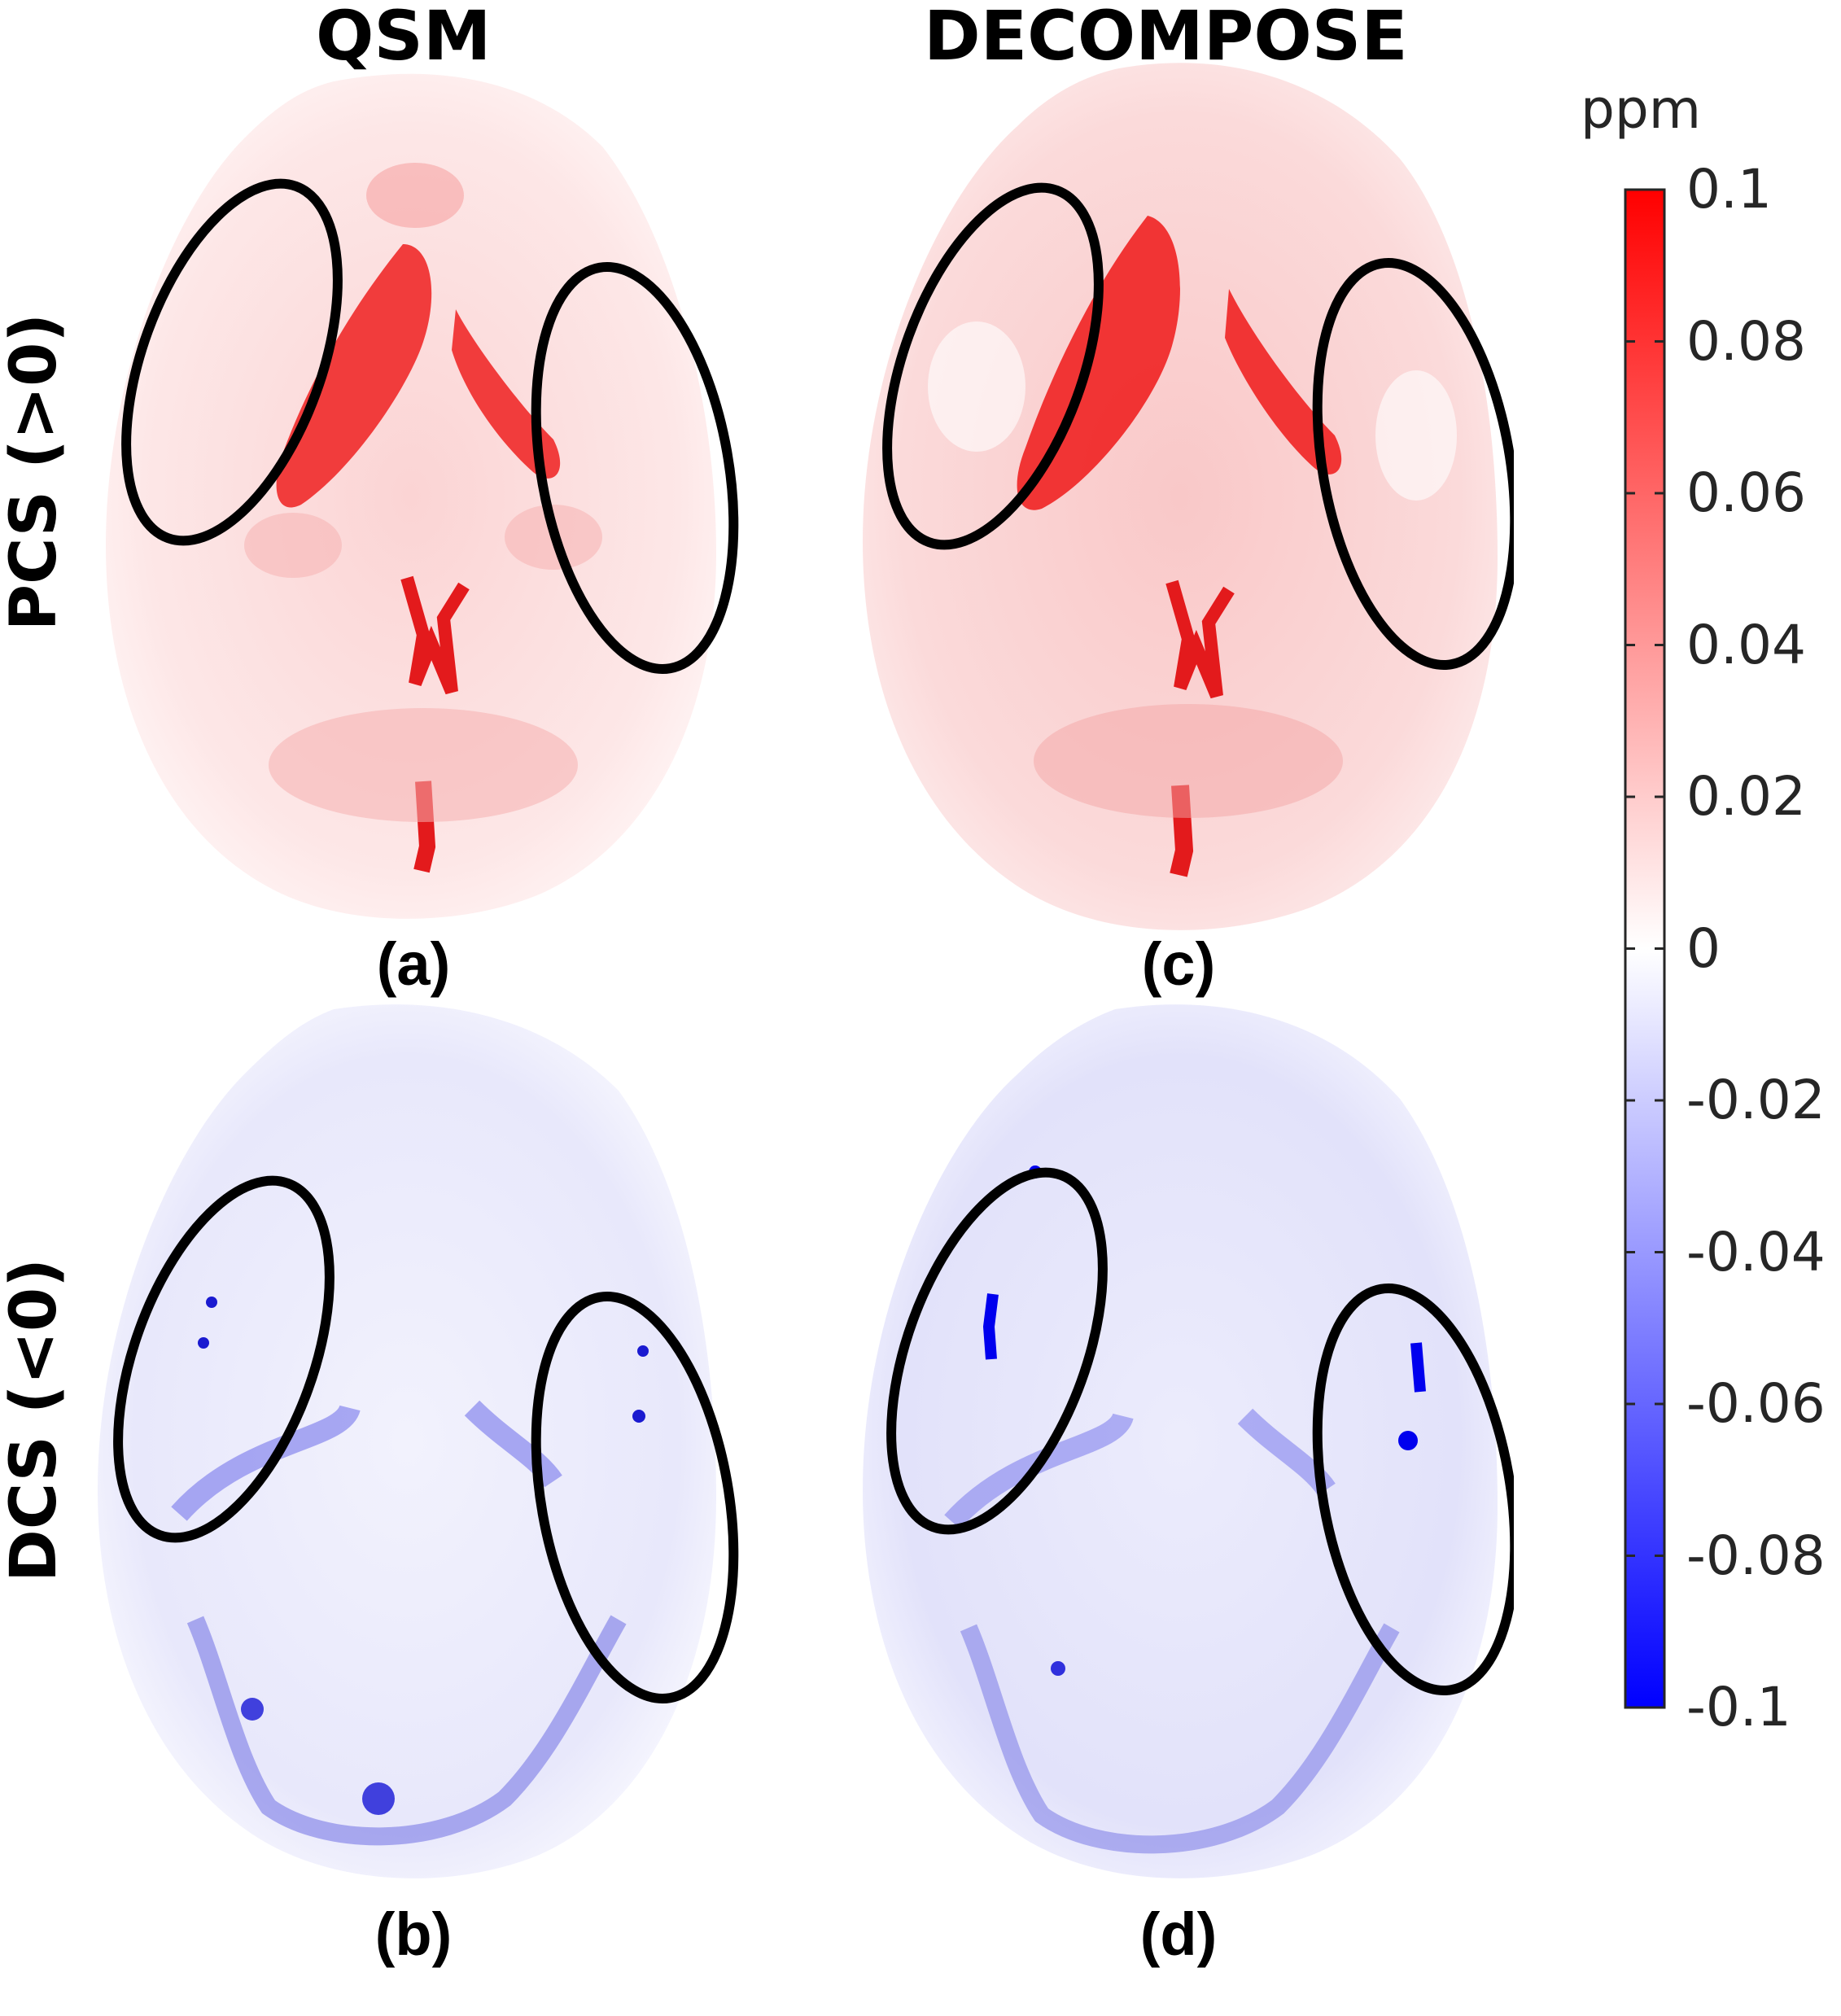 Image resolution: width=1841 pixels, height=2016 pixels. Describe the element at coordinates (1746, 644) in the screenshot. I see `colorbar-tick-label: 0.04` at that location.